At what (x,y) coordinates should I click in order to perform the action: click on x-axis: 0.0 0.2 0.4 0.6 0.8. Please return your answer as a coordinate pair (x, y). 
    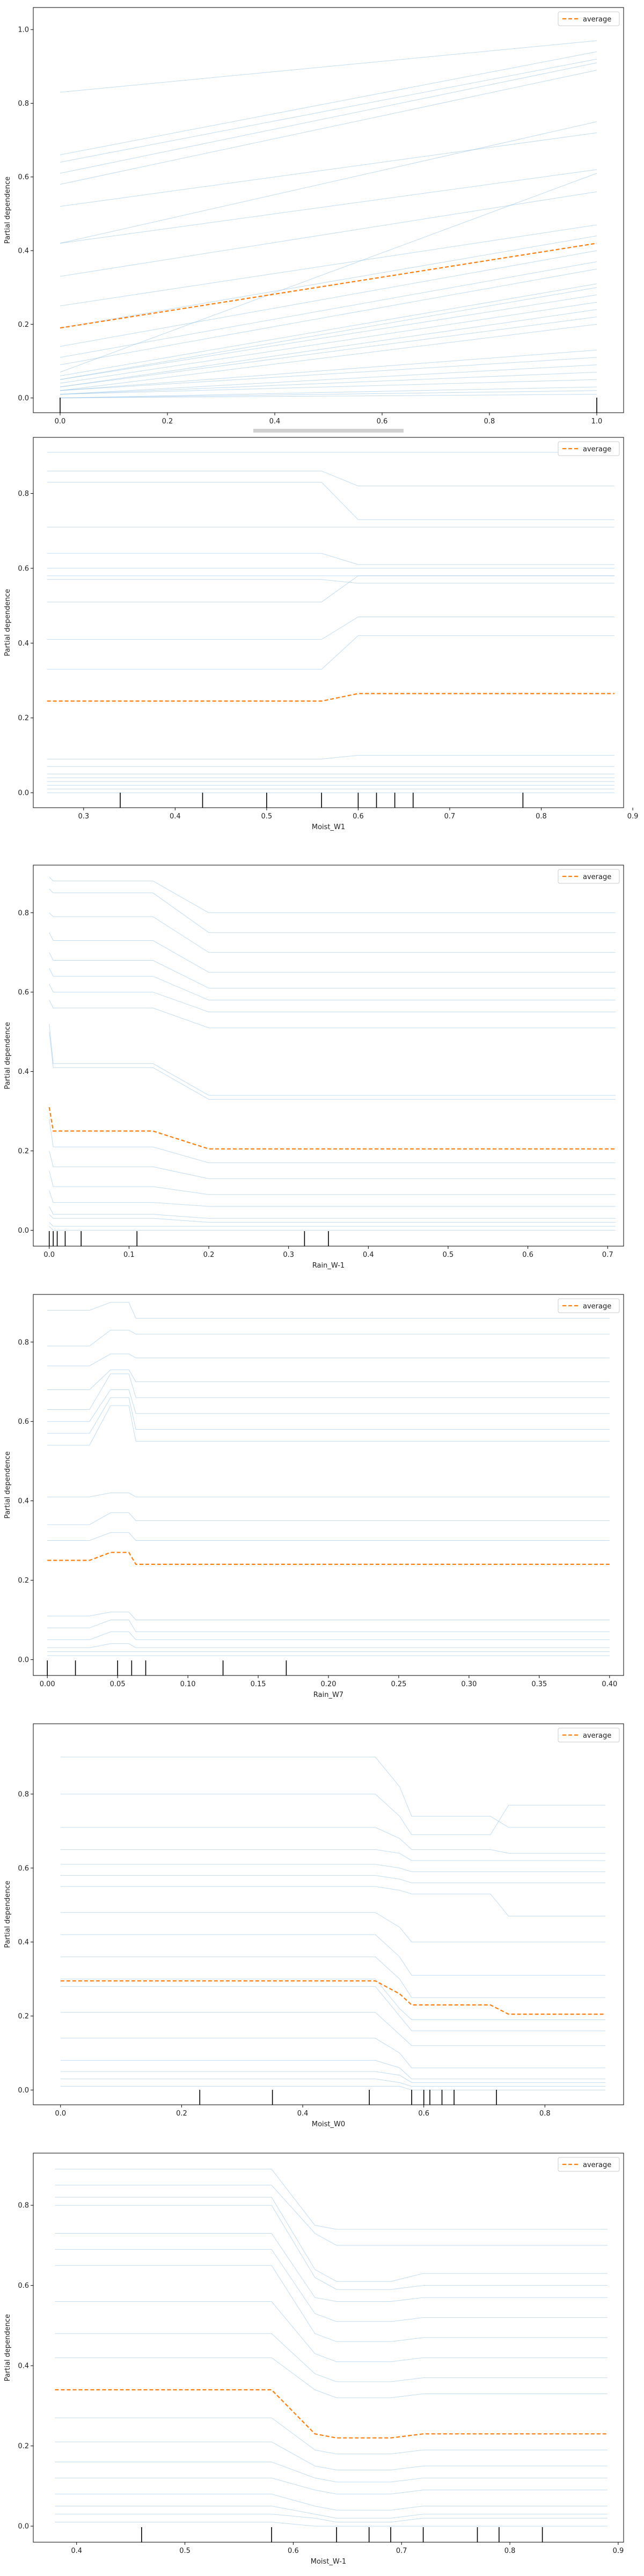
    Looking at the image, I should click on (303, 2111).